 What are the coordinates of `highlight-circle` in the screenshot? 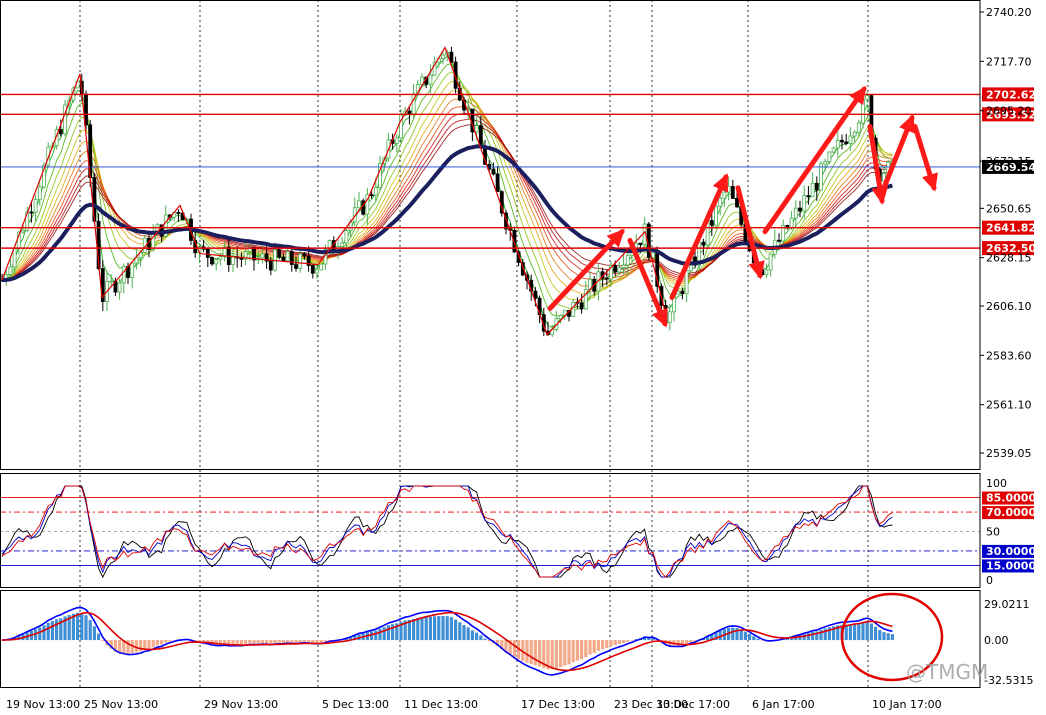 It's located at (892, 637).